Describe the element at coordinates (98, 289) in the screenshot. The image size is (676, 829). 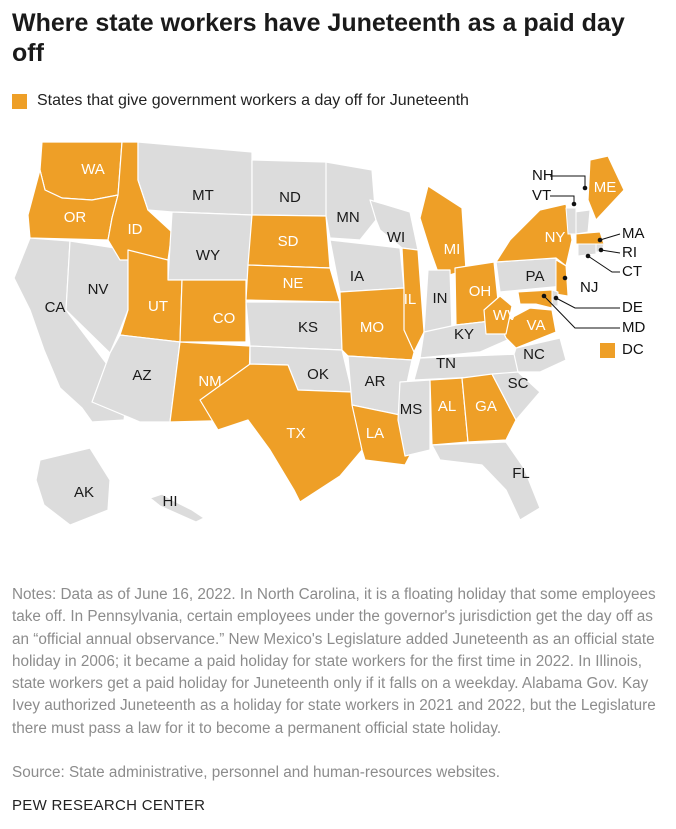
I see `state-label-nv: NV` at that location.